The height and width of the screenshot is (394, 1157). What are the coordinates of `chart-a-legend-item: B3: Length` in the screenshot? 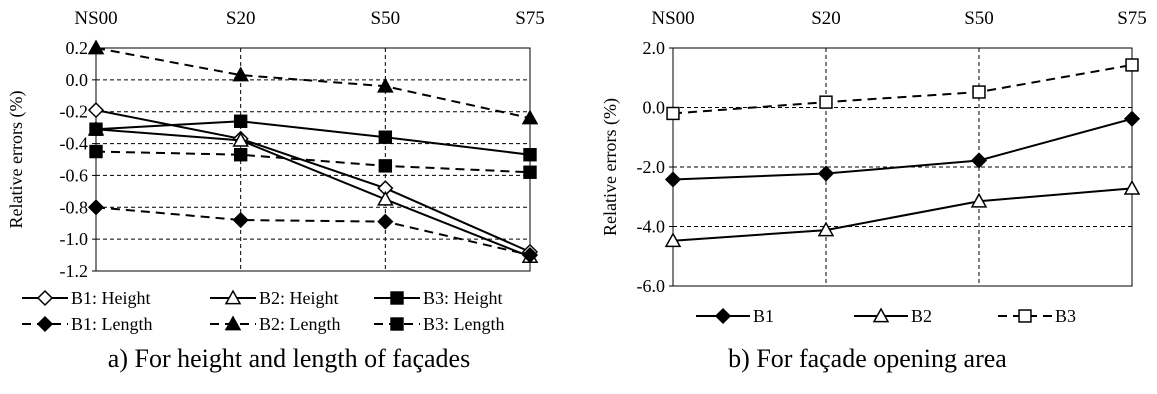 It's located at (439, 324).